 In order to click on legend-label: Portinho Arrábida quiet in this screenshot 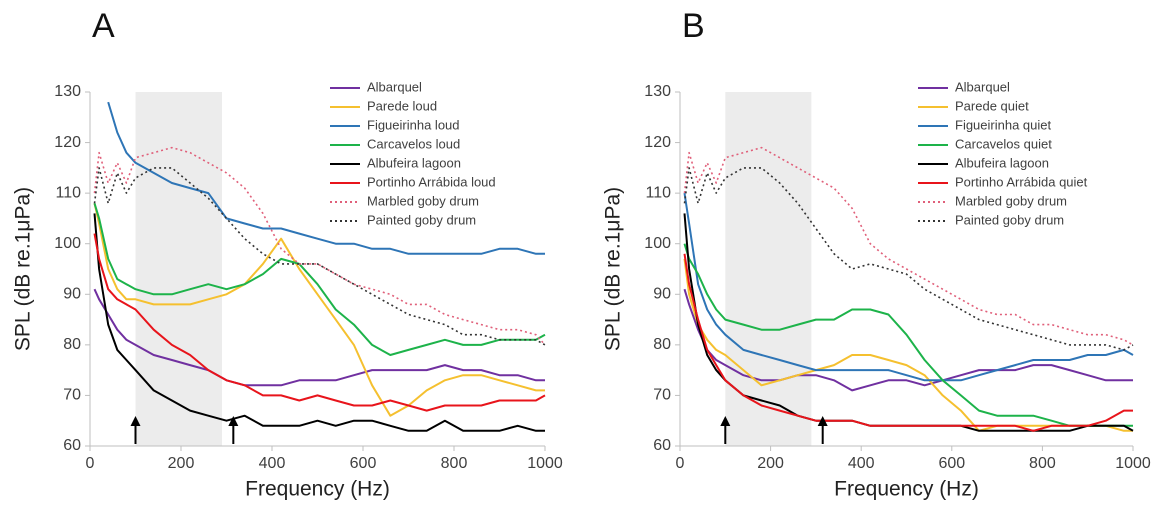, I will do `click(1021, 181)`.